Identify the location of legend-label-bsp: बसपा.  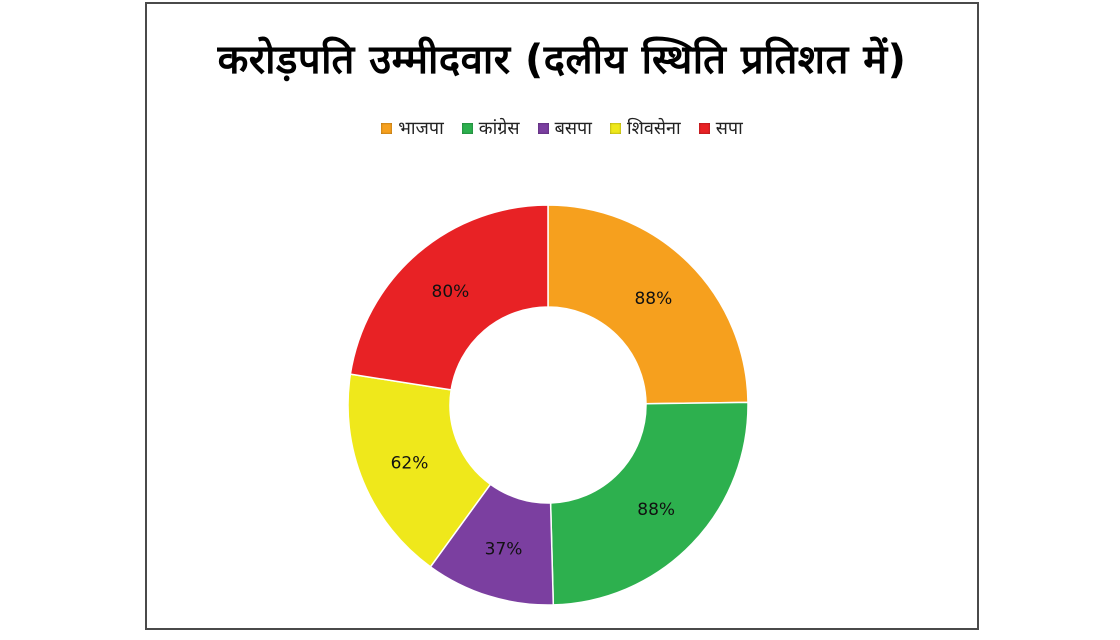
(573, 128).